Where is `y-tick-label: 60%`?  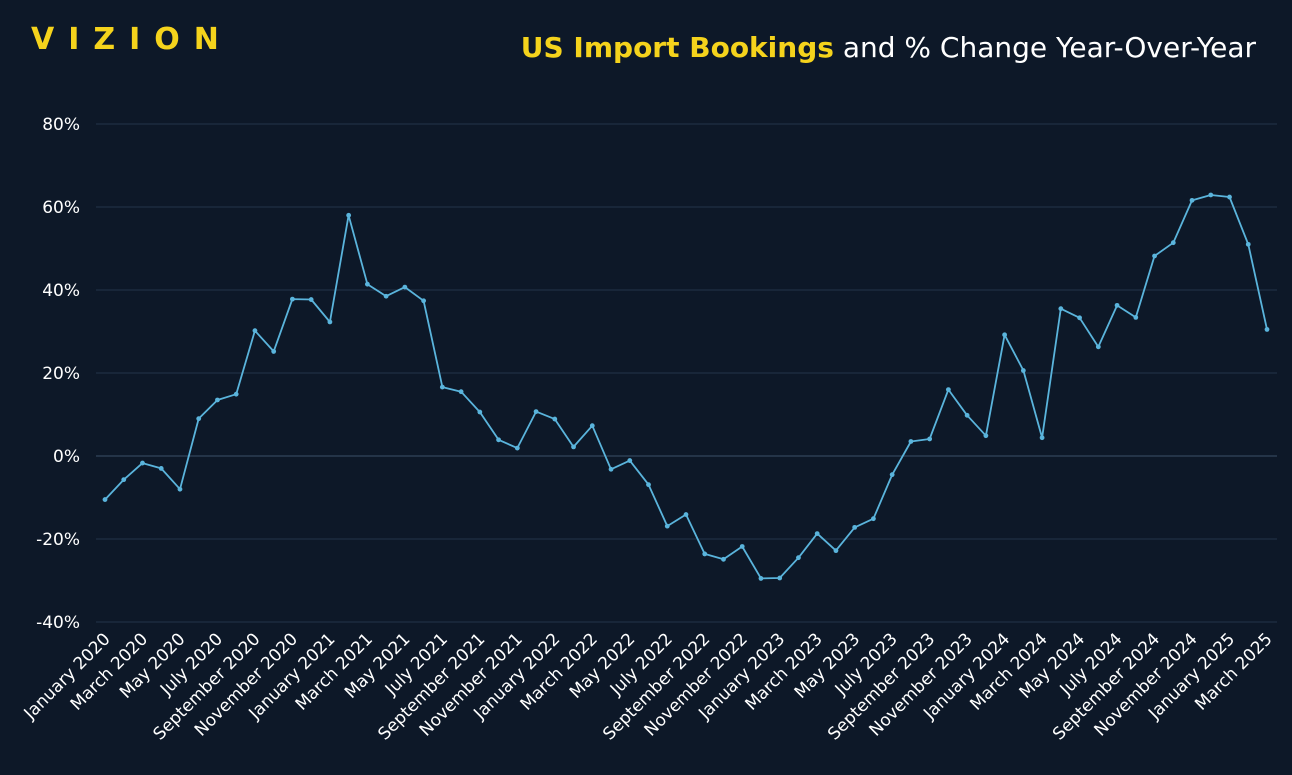 y-tick-label: 60% is located at coordinates (61, 208).